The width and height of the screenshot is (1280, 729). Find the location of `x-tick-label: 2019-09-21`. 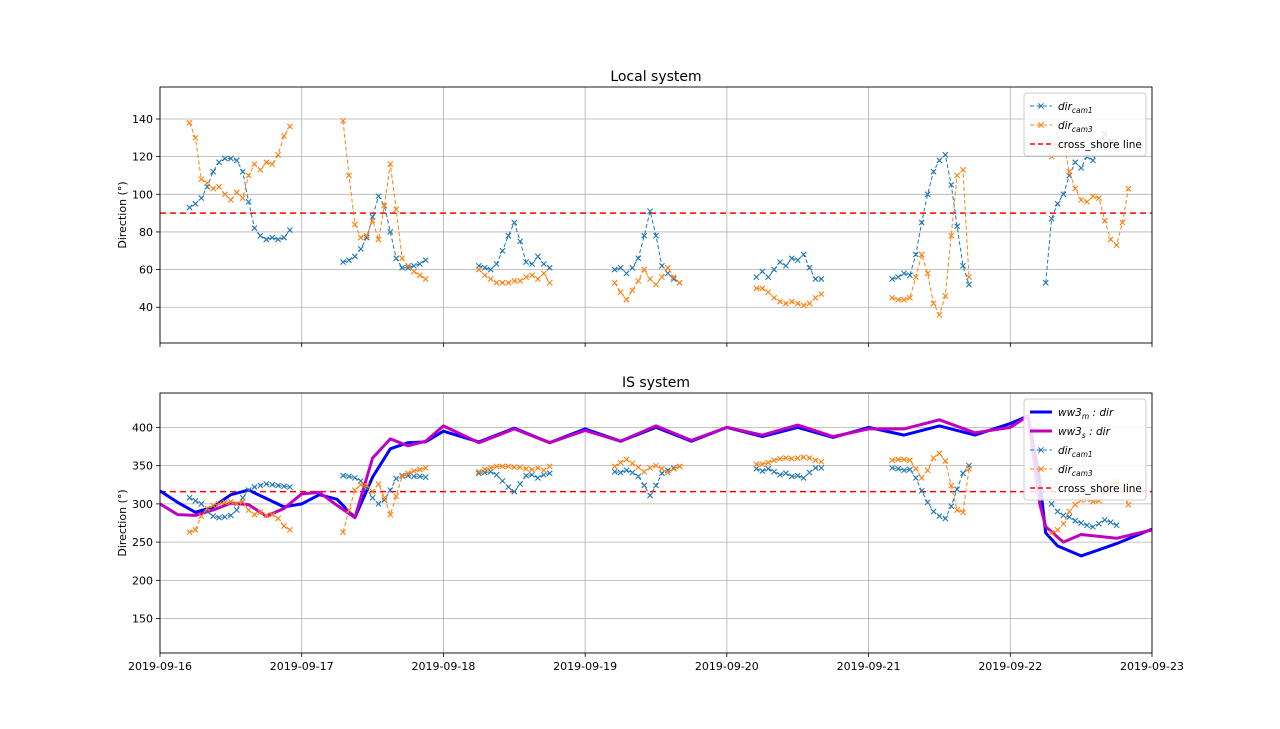

x-tick-label: 2019-09-21 is located at coordinates (869, 666).